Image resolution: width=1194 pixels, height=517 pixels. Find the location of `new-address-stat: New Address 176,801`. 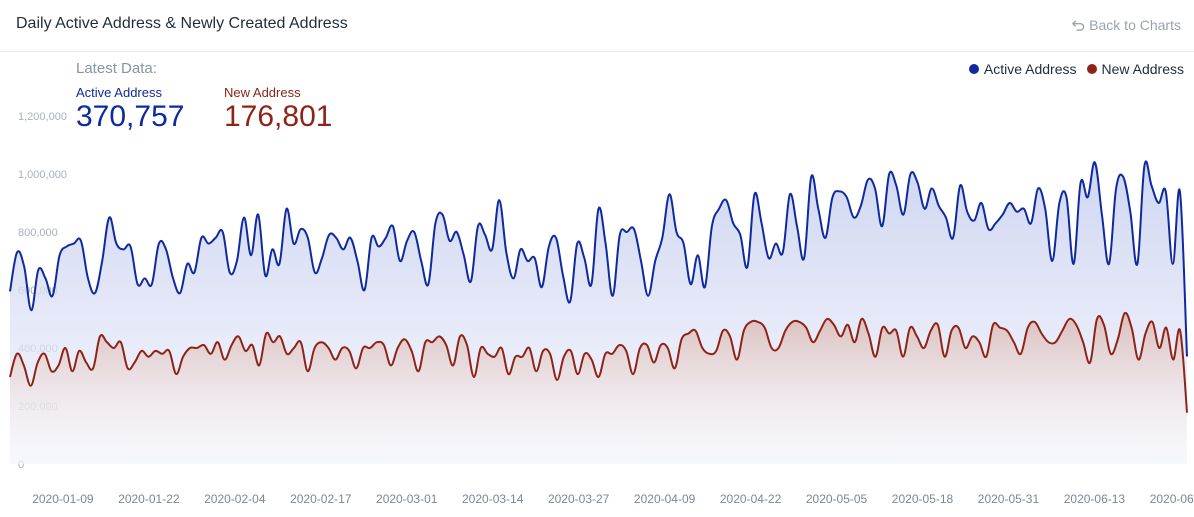

new-address-stat: New Address 176,801 is located at coordinates (278, 109).